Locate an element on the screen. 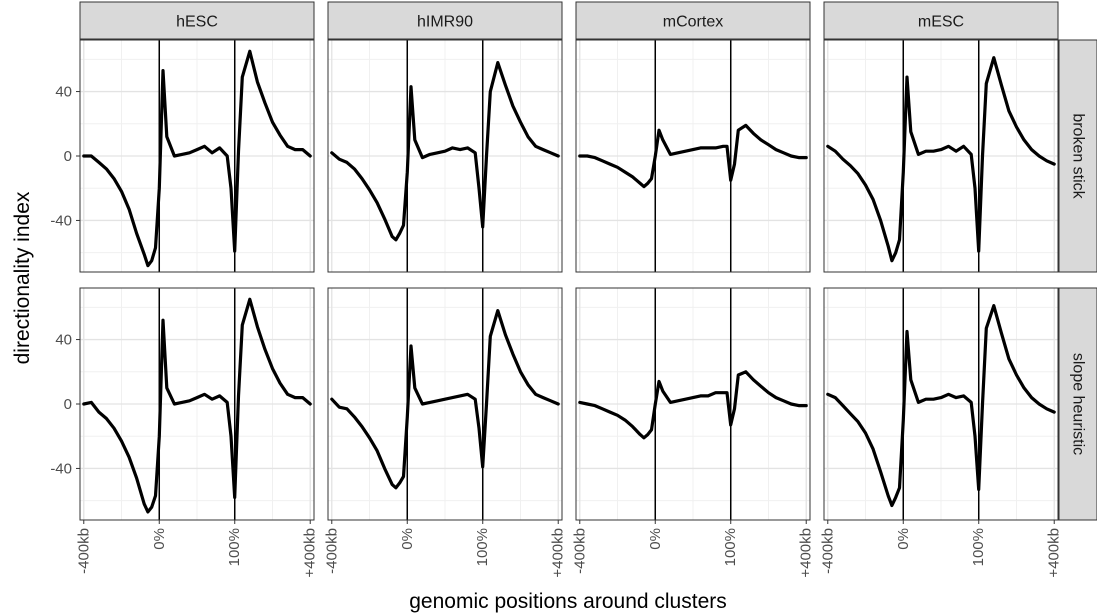 Image resolution: width=1097 pixels, height=616 pixels. facet-strip-mcortex is located at coordinates (693, 20).